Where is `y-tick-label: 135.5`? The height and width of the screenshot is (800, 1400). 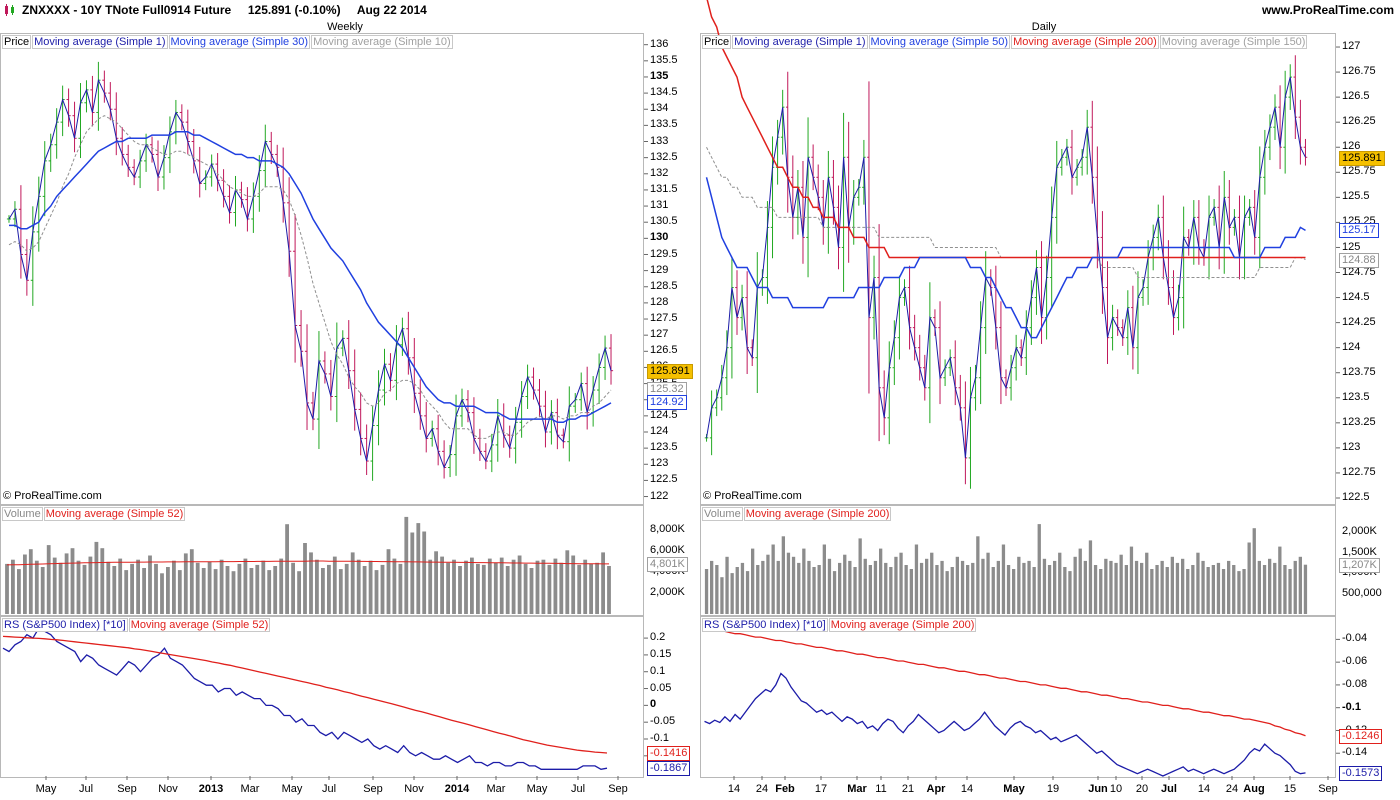
y-tick-label: 135.5 is located at coordinates (664, 59).